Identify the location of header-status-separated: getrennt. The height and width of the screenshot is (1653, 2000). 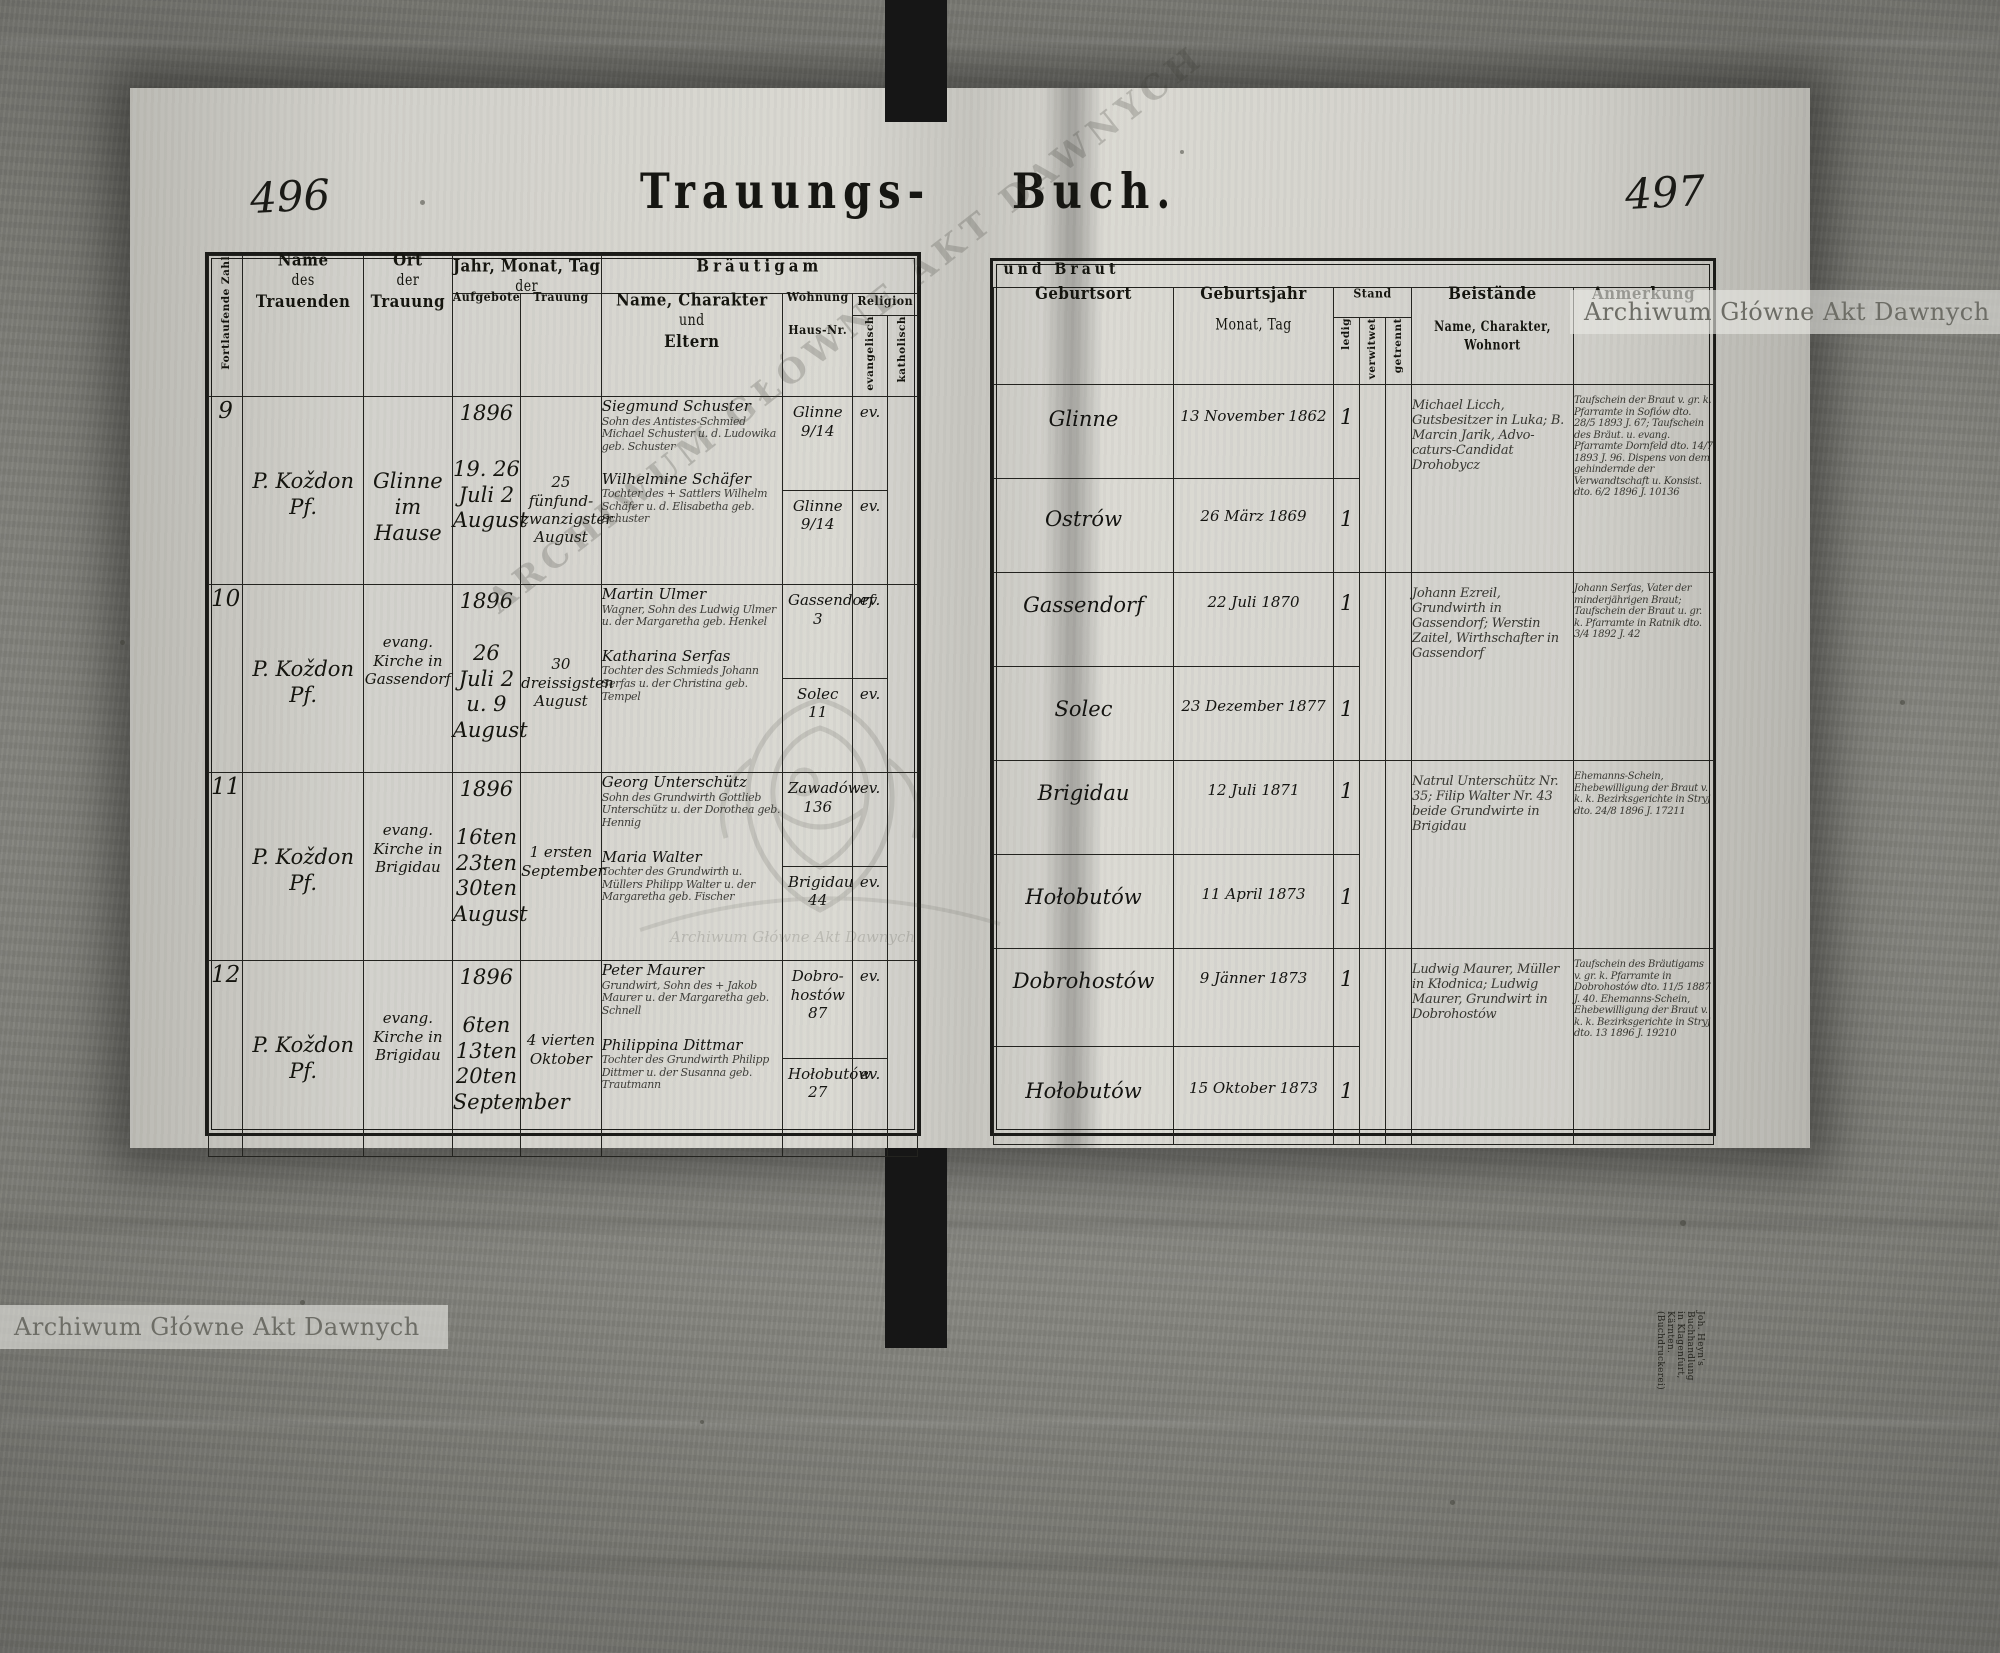
(1398, 351).